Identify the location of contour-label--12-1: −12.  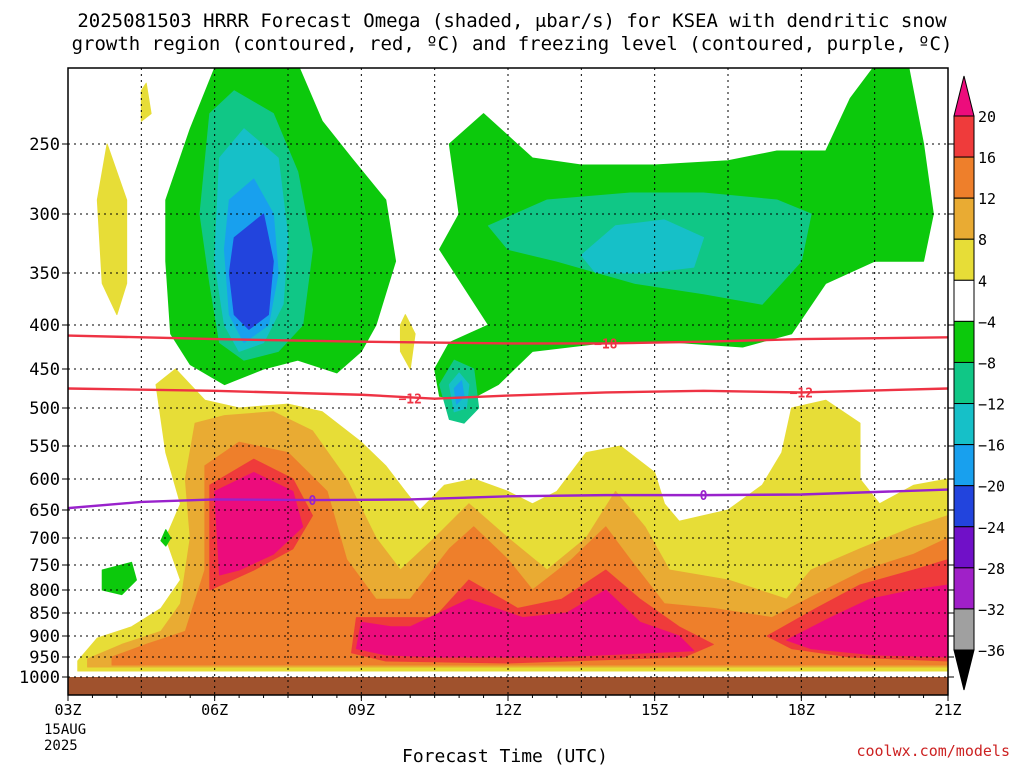
(801, 393).